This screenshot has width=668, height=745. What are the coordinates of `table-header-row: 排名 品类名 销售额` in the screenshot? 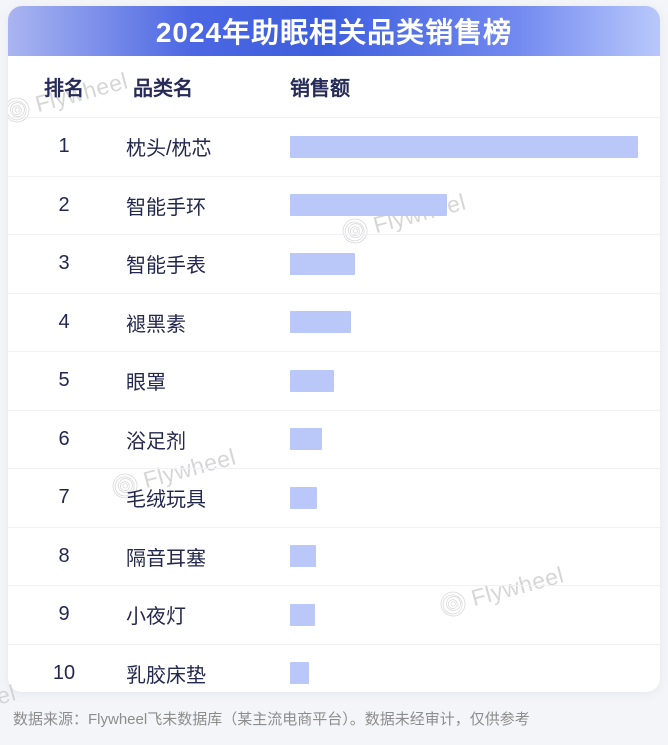 It's located at (334, 87).